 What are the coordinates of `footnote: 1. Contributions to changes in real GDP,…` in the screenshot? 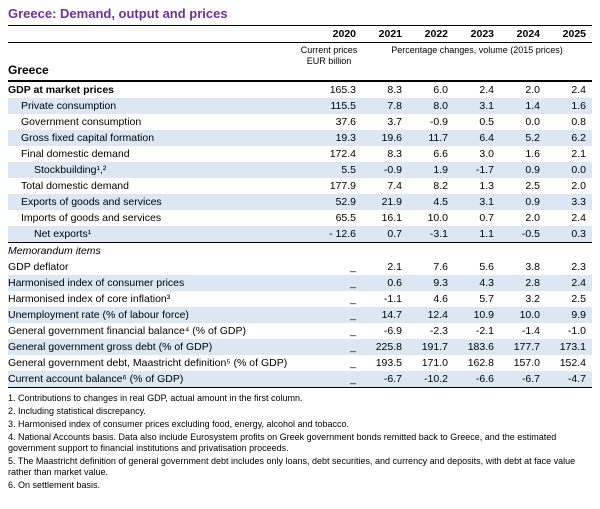 It's located at (155, 397).